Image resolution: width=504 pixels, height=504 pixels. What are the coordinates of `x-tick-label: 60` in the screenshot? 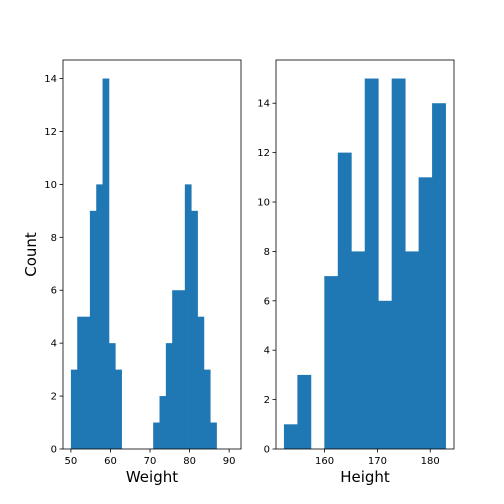 It's located at (110, 461).